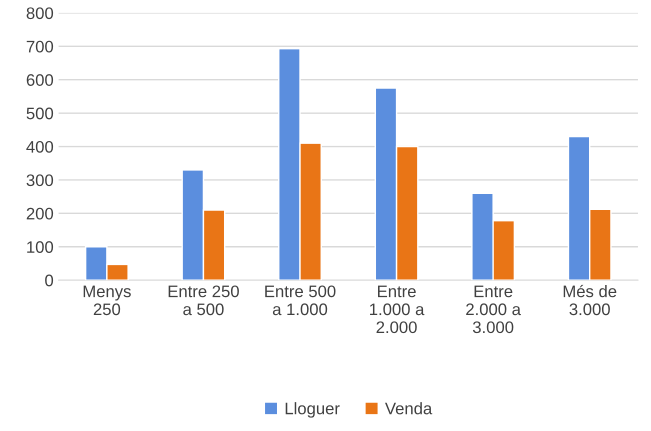 The height and width of the screenshot is (431, 651). What do you see at coordinates (40, 80) in the screenshot?
I see `y-tick-label: 600` at bounding box center [40, 80].